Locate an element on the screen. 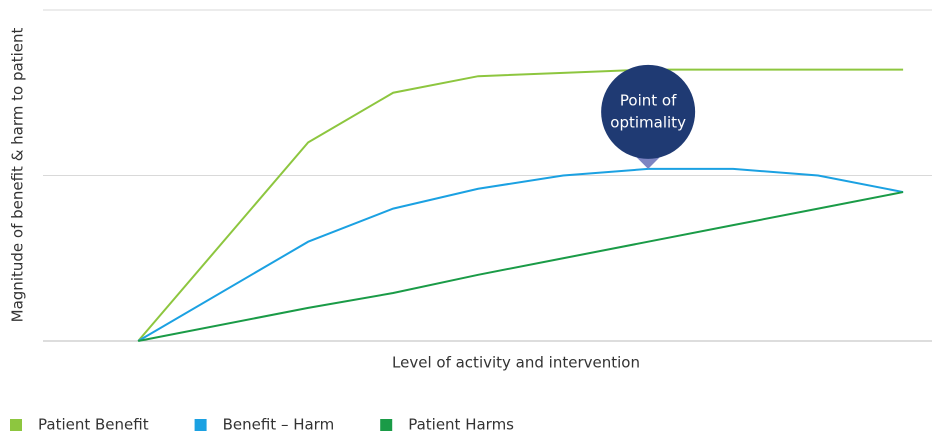 This screenshot has height=437, width=939. legend-label: Patient Benefit is located at coordinates (93, 425).